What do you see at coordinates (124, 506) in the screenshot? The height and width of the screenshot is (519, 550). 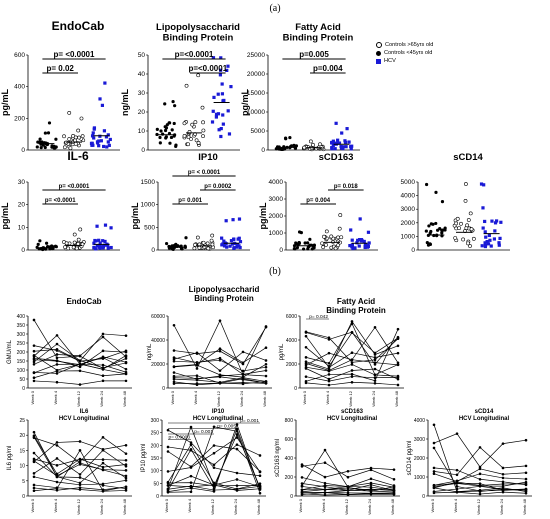 I see `x-tick-label: Week 48` at bounding box center [124, 506].